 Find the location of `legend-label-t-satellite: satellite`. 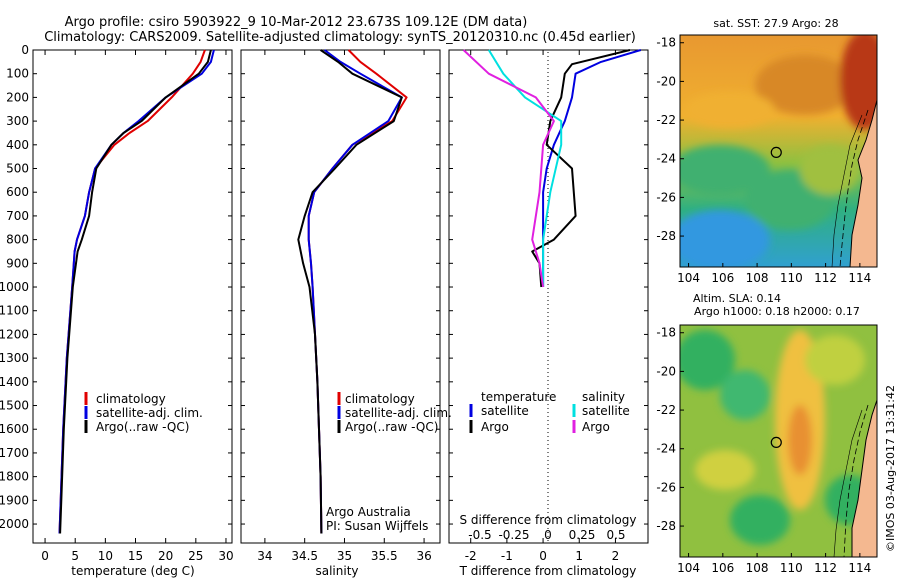

legend-label-t-satellite: satellite is located at coordinates (505, 411).